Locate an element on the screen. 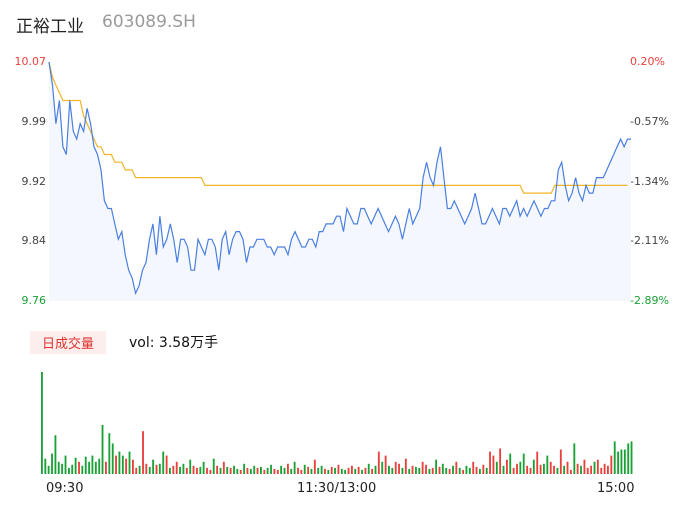 This screenshot has width=686, height=524. y-tick-right: 0.20% is located at coordinates (647, 61).